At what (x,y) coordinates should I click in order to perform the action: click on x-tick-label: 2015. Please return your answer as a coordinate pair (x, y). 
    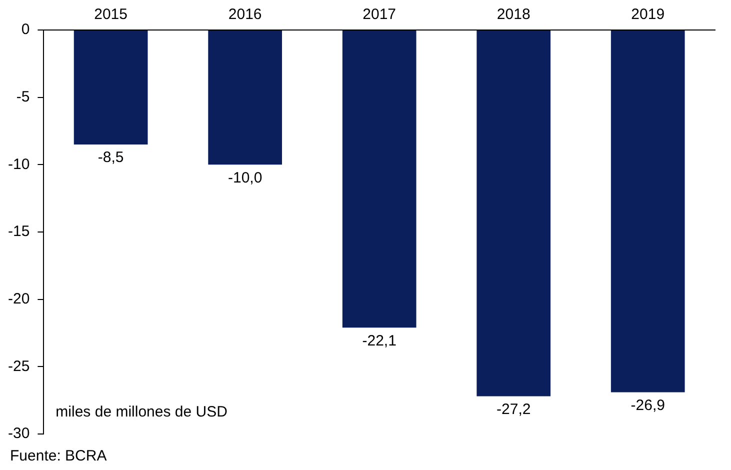
    Looking at the image, I should click on (111, 15).